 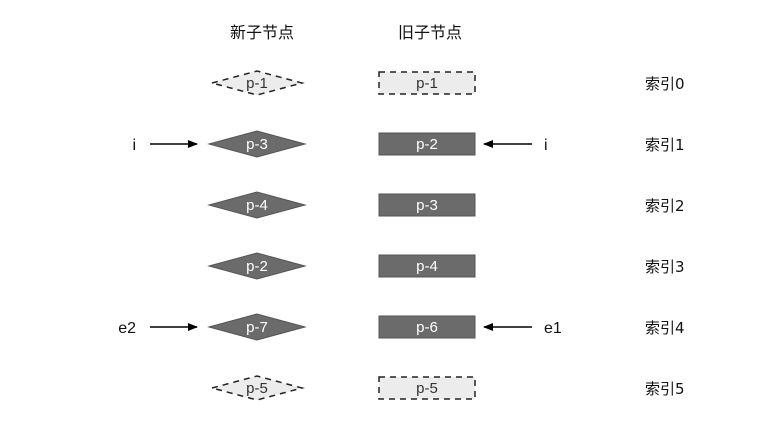 I want to click on index-label: 索引3, so click(x=665, y=267).